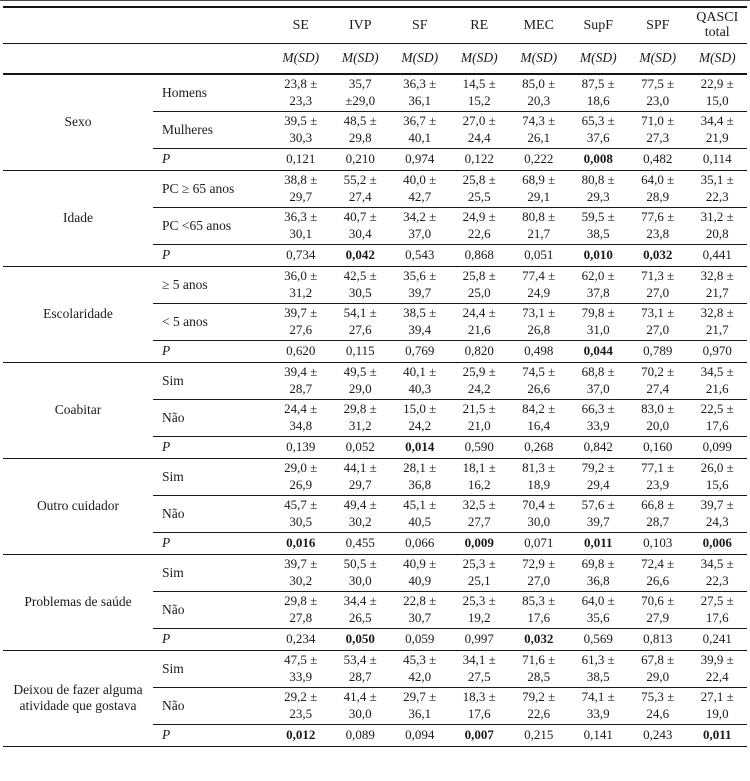 The width and height of the screenshot is (750, 781). What do you see at coordinates (420, 130) in the screenshot?
I see `value-cell: 36,7 ±40,1` at bounding box center [420, 130].